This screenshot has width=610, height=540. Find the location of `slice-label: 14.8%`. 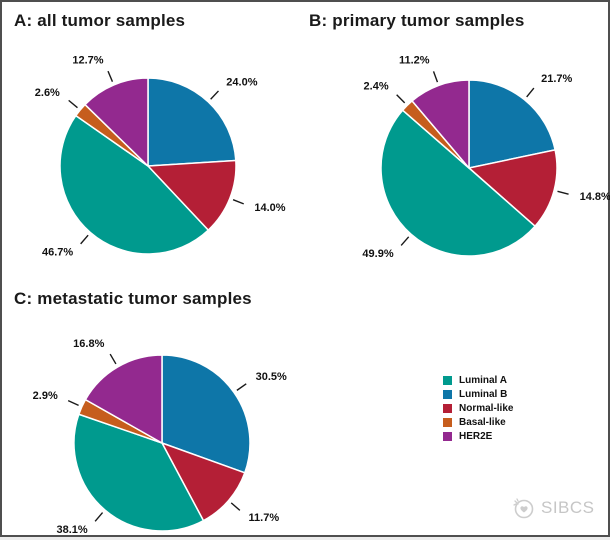

slice-label: 14.8% is located at coordinates (595, 197).